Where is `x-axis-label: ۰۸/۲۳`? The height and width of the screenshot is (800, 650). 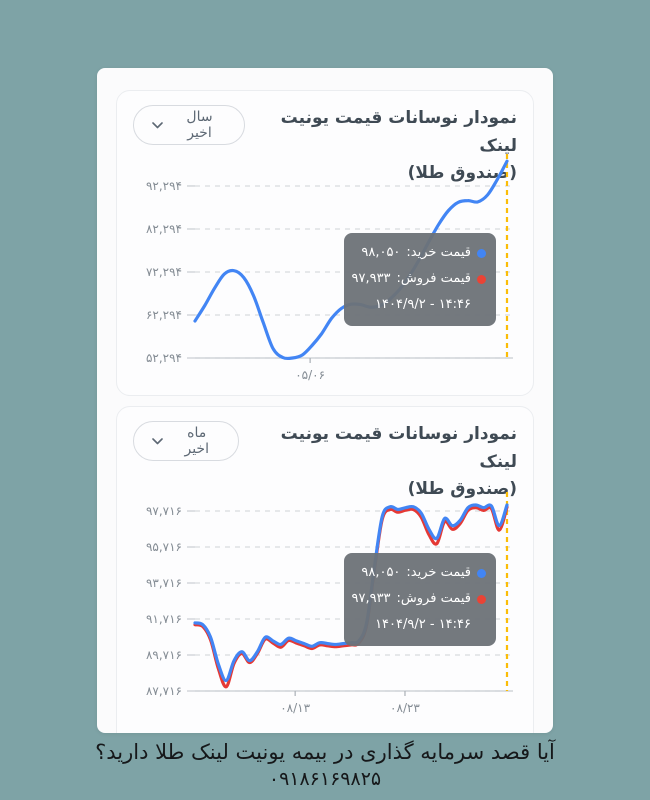 x-axis-label: ۰۸/۲۳ is located at coordinates (405, 708).